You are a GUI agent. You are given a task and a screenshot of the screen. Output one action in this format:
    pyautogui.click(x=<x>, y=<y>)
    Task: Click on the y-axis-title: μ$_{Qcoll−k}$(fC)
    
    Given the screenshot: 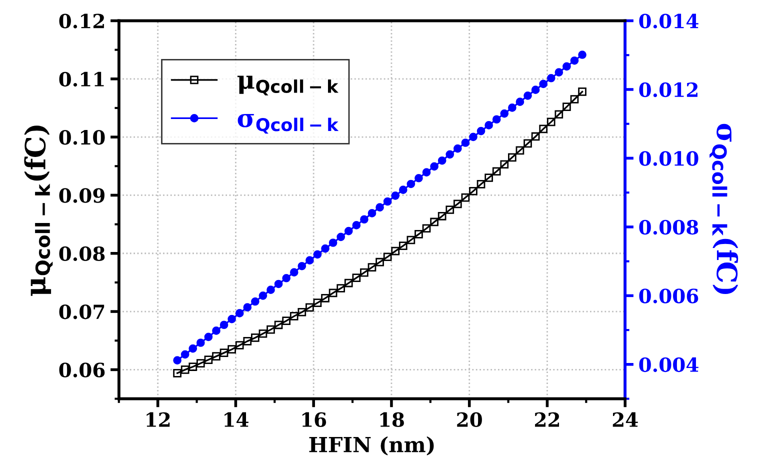 What is the action you would take?
    pyautogui.click(x=38, y=211)
    